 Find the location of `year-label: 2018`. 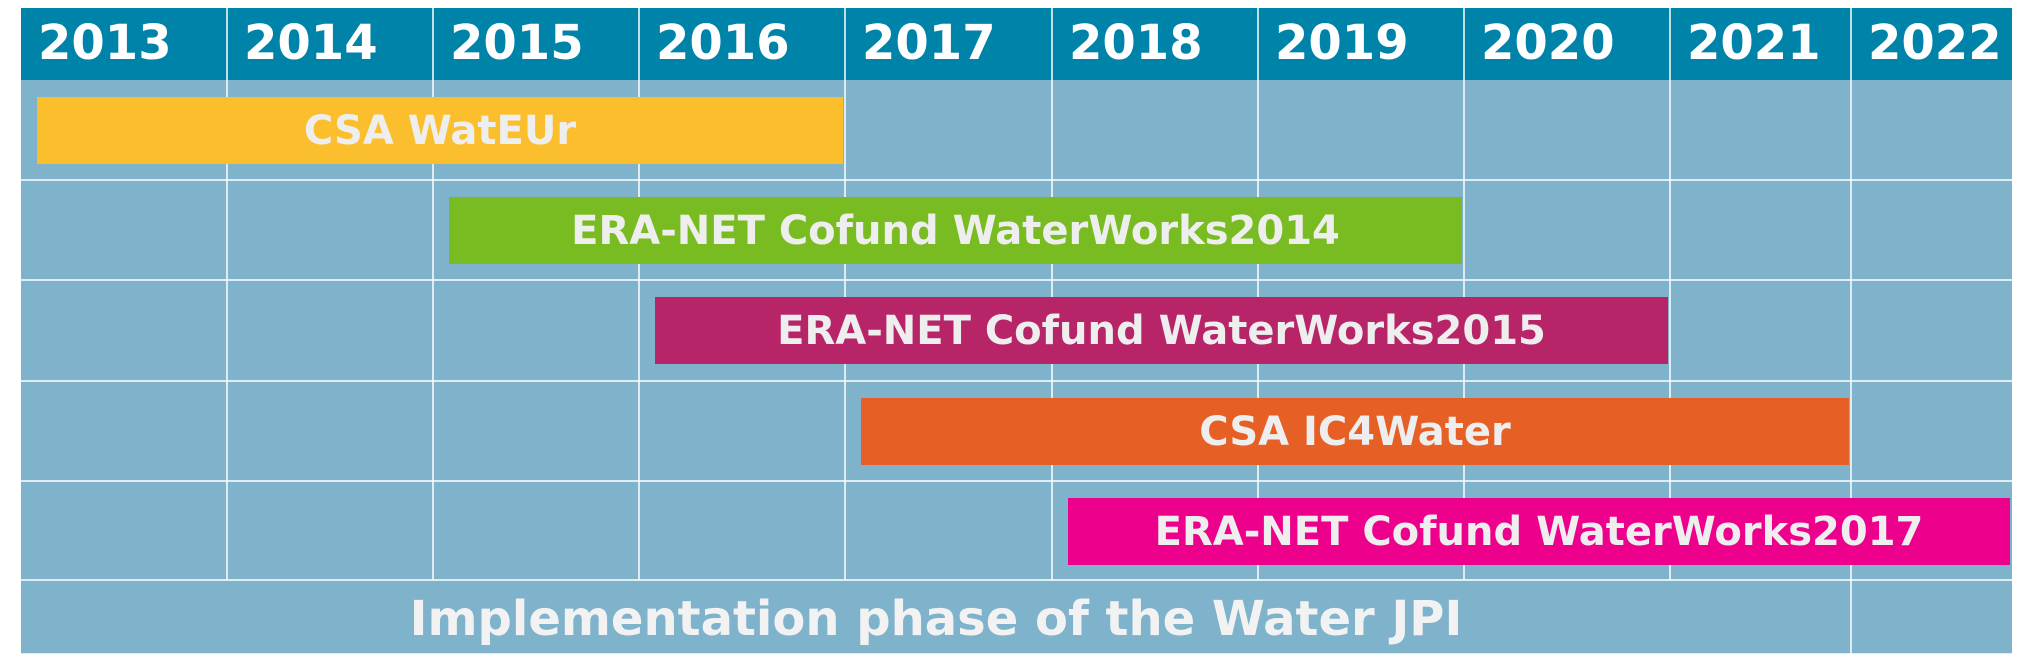

year-label: 2018 is located at coordinates (1136, 43).